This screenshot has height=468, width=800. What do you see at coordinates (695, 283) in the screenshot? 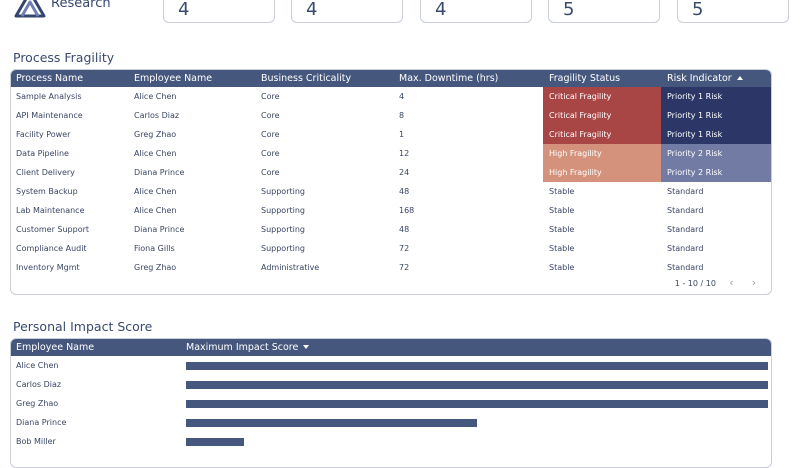
I see `pagination-label: 1 - 10 / 10` at bounding box center [695, 283].